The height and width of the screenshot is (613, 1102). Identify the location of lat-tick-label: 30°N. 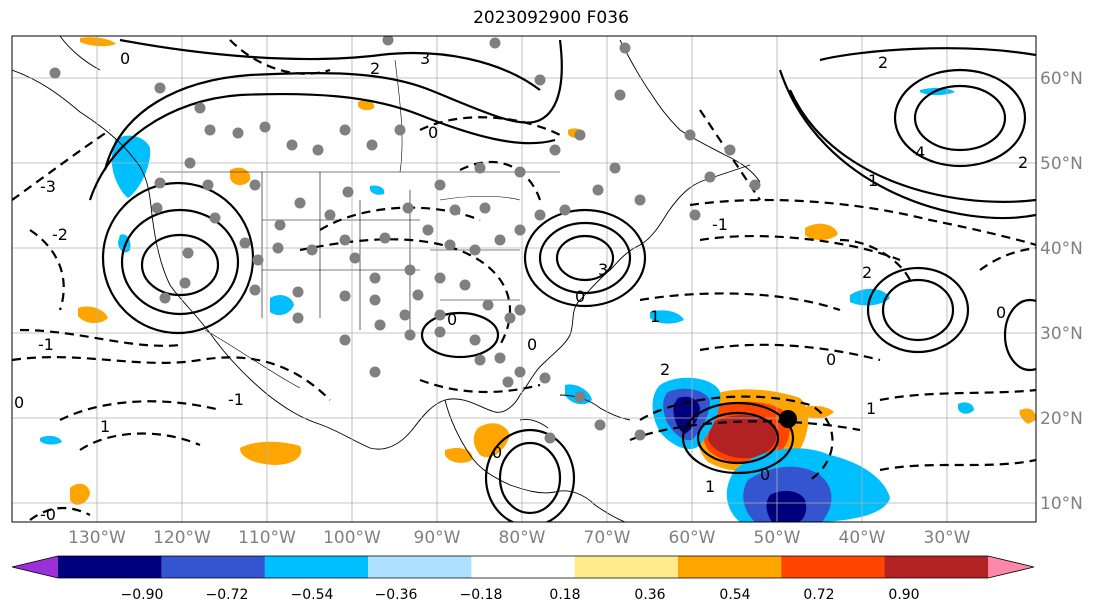
(1061, 334).